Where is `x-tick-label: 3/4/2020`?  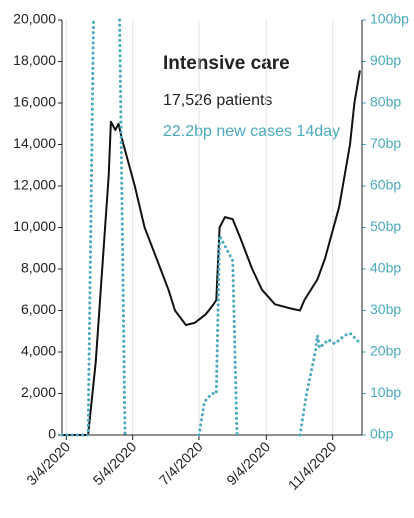 x-tick-label: 3/4/2020 is located at coordinates (48, 463).